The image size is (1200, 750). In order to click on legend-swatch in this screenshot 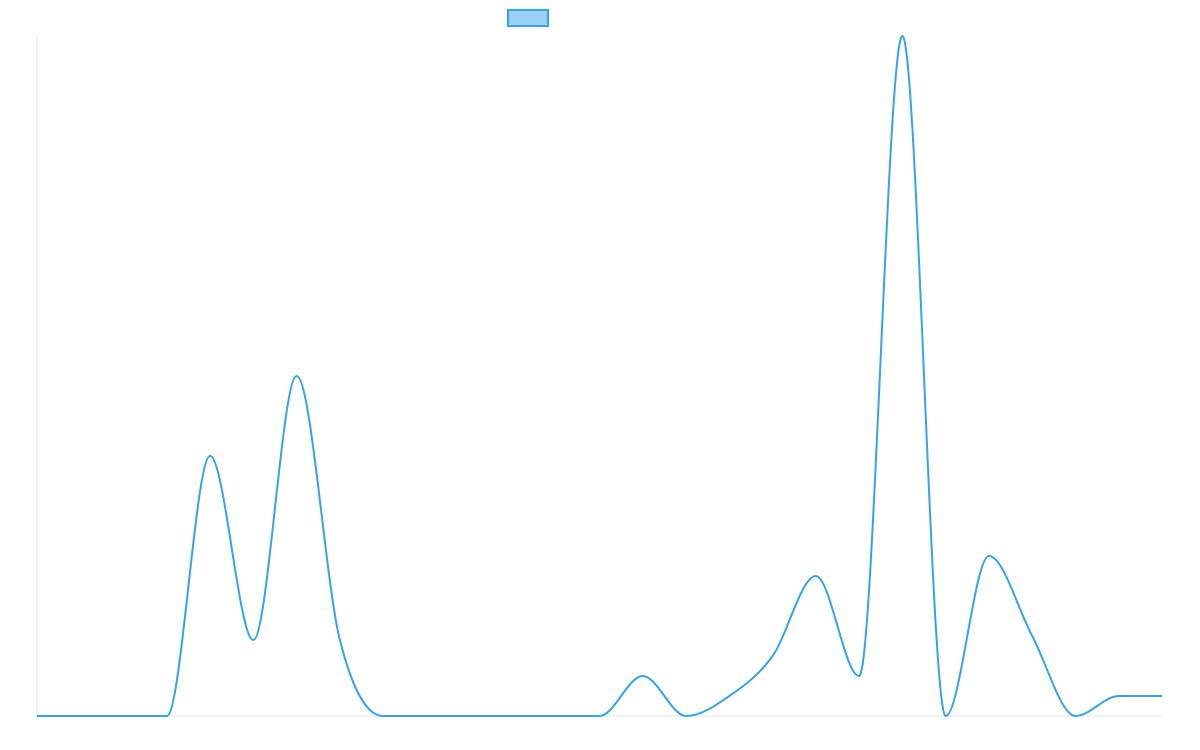, I will do `click(528, 18)`.